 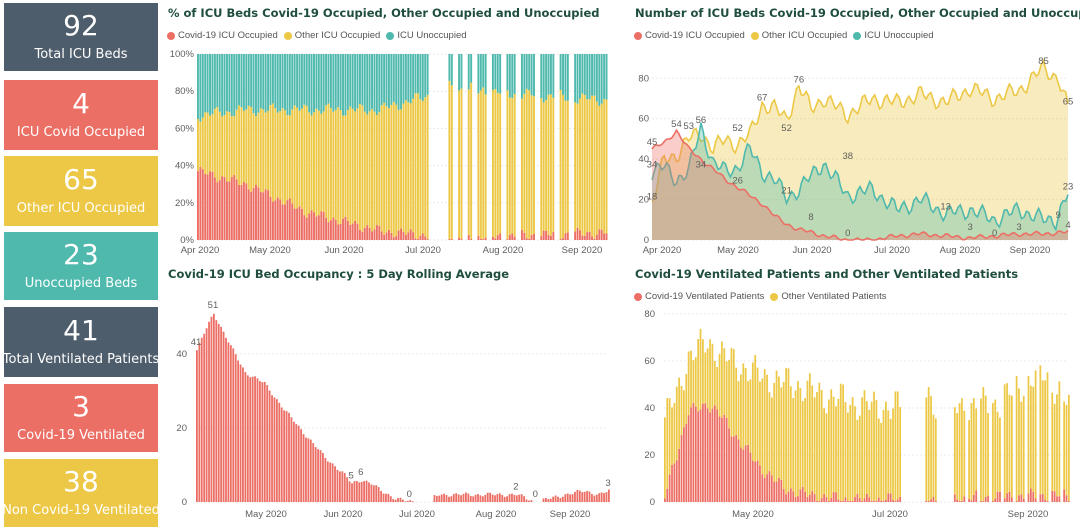 I want to click on data-label: 23, so click(x=1068, y=187).